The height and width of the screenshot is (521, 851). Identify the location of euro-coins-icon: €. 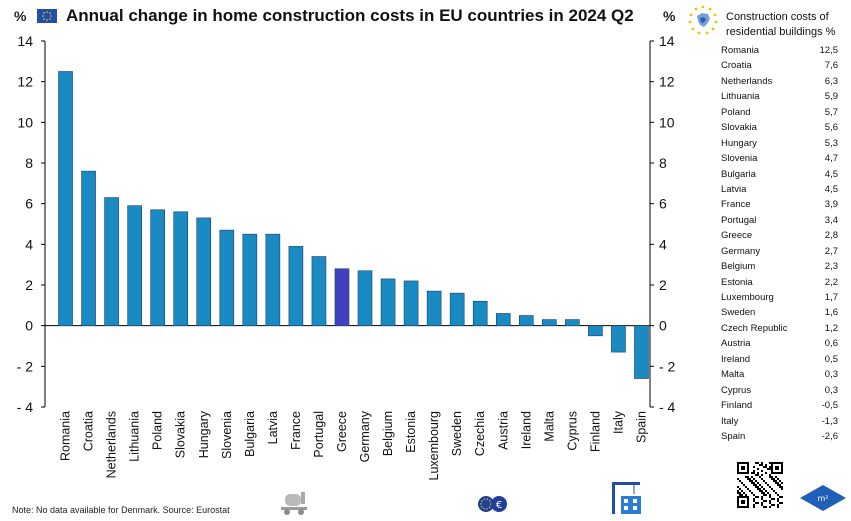
(492, 506).